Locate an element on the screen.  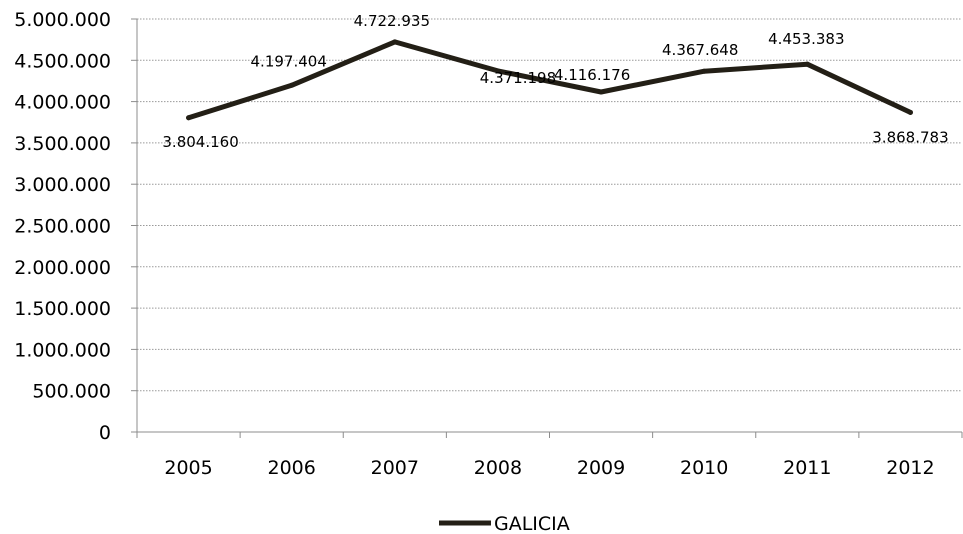
x-tick-label: 2007 is located at coordinates (395, 468).